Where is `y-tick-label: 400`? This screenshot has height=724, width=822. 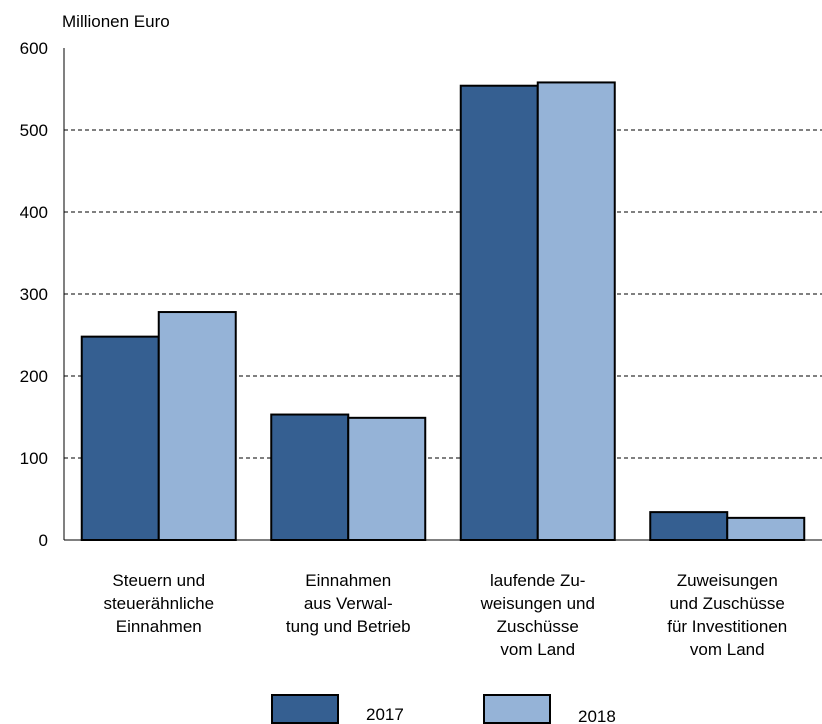 y-tick-label: 400 is located at coordinates (34, 212).